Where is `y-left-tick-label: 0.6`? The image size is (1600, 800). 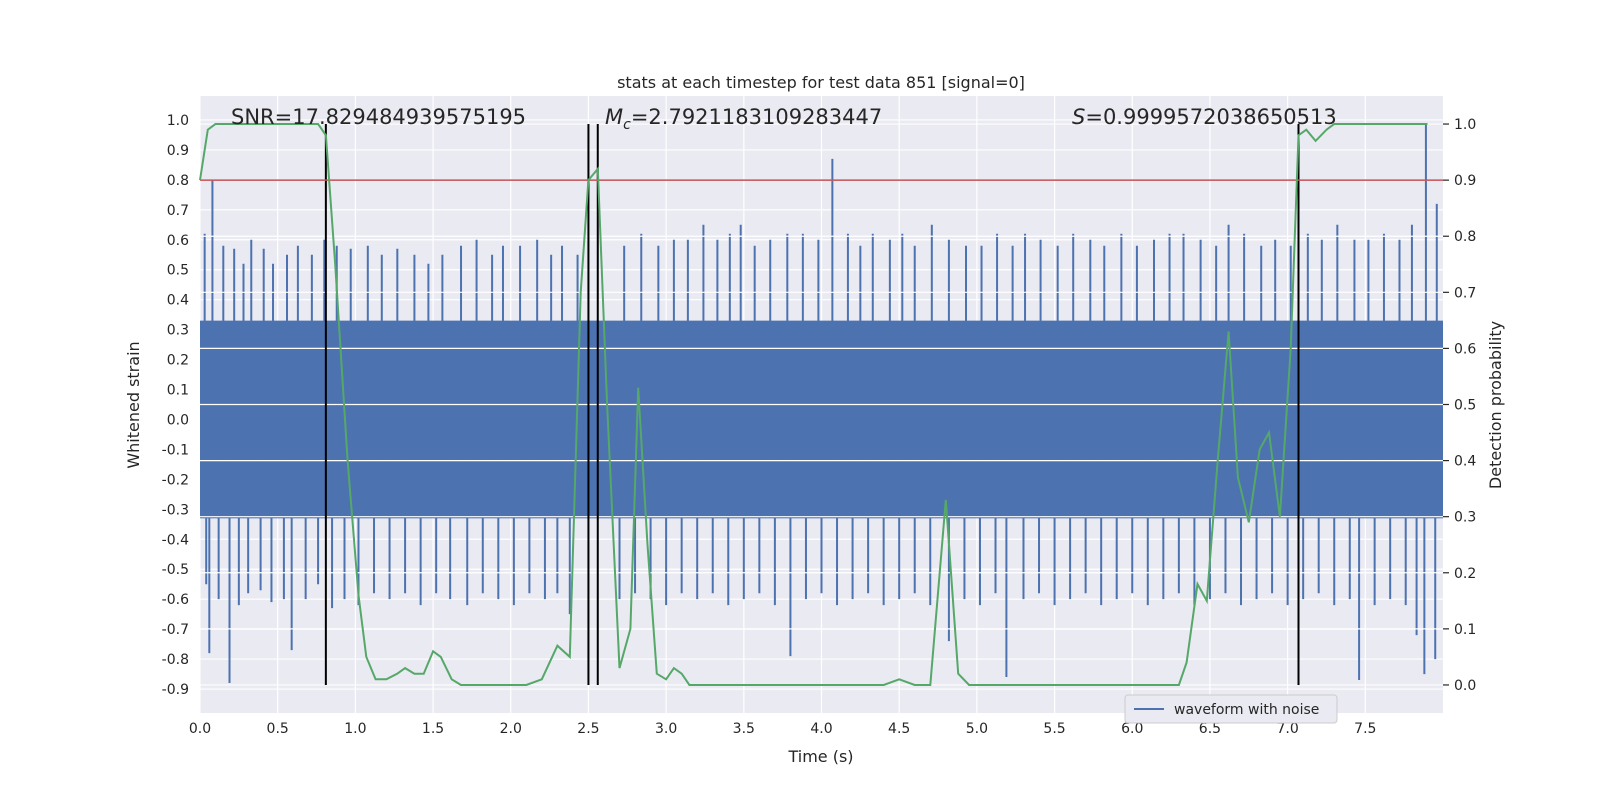
y-left-tick-label: 0.6 is located at coordinates (178, 241).